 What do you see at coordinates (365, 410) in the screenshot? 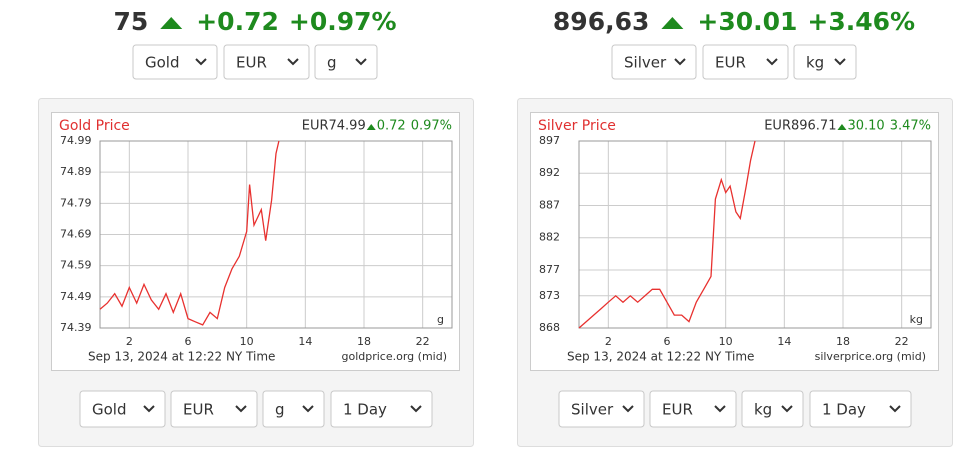
I see `dropdown-label: 1 Day` at bounding box center [365, 410].